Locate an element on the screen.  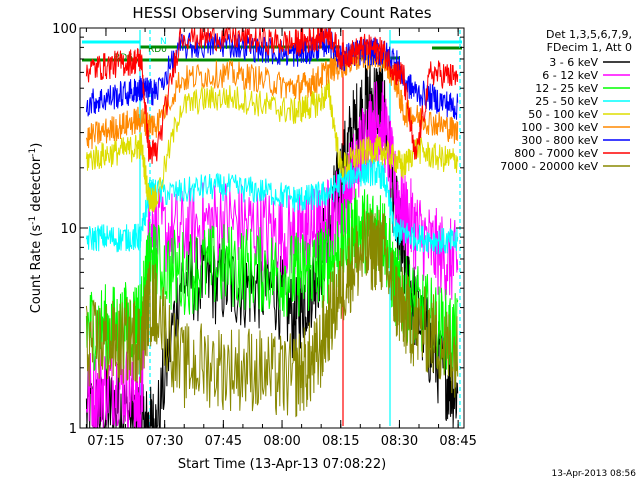
x-tick-label: 08:30 is located at coordinates (399, 441).